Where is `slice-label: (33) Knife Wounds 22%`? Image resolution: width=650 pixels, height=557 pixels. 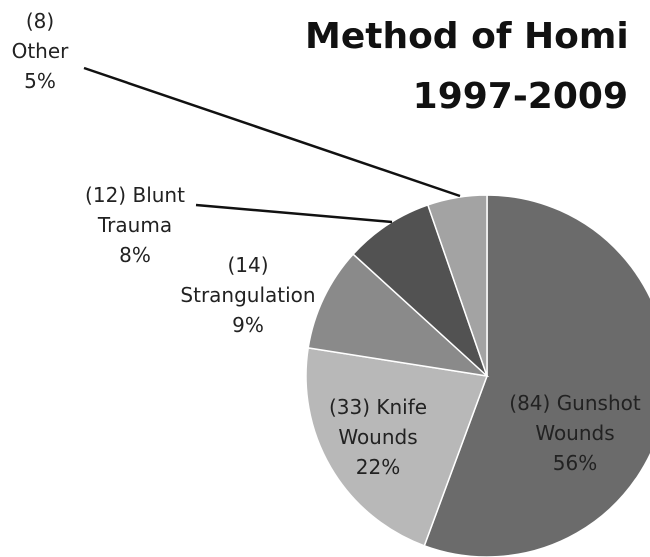 slice-label: (33) Knife Wounds 22% is located at coordinates (378, 437).